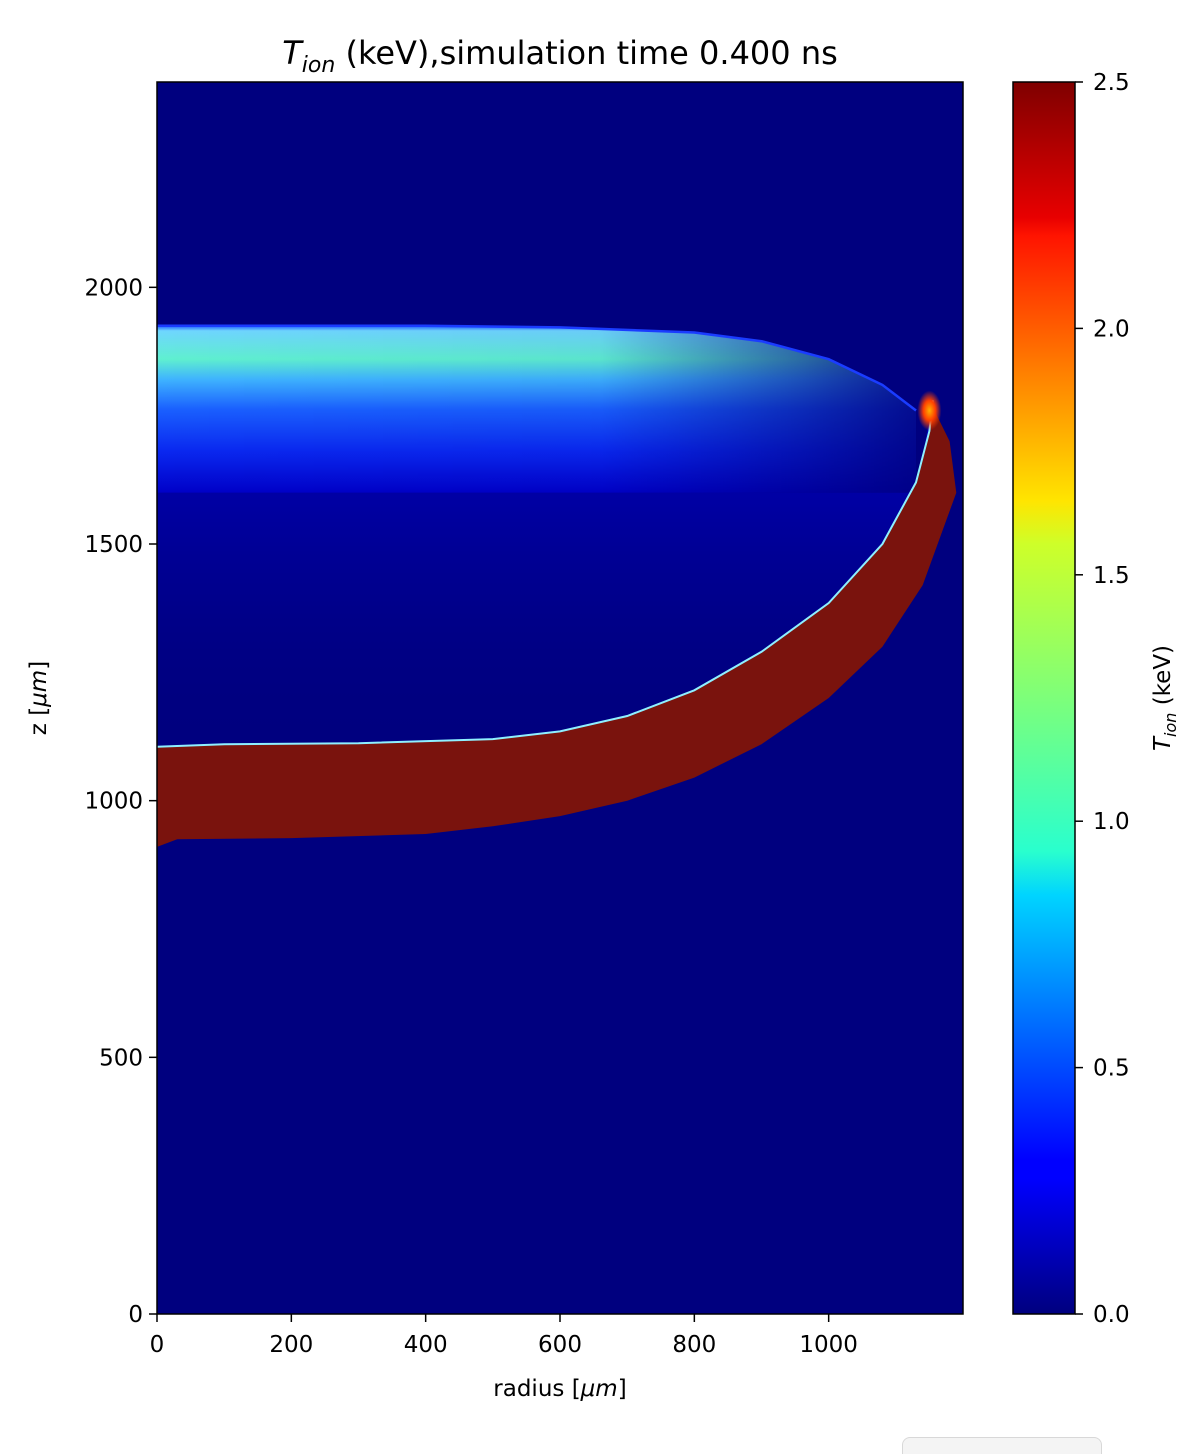 The width and height of the screenshot is (1196, 1454). Describe the element at coordinates (1111, 1069) in the screenshot. I see `colorbar-tick-label: 0.5` at that location.